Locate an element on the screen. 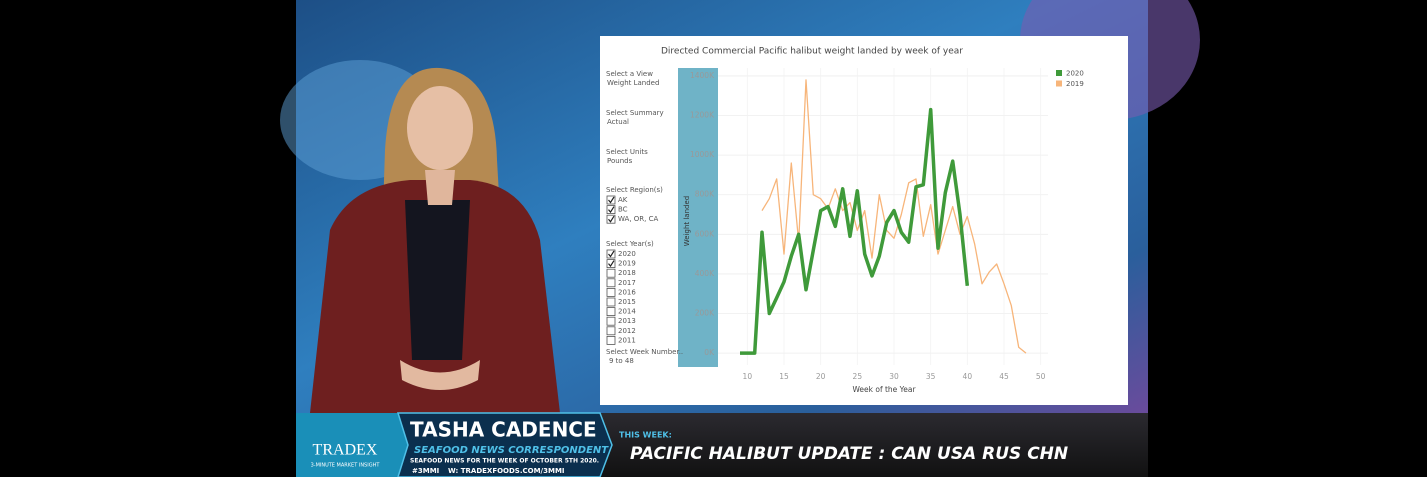 Image resolution: width=1427 pixels, height=477 pixels. presenter-name: TASHA CADENCE is located at coordinates (503, 430).